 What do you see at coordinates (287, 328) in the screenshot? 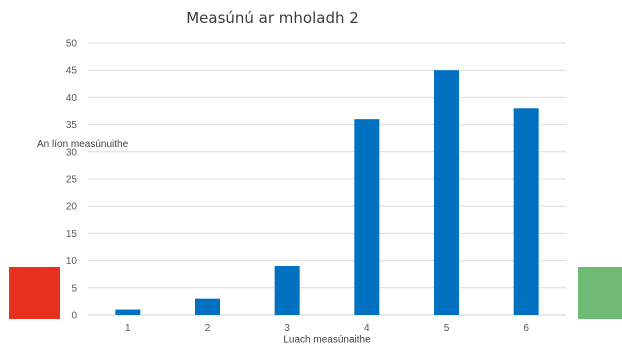
I see `x-tick-label: 3` at bounding box center [287, 328].